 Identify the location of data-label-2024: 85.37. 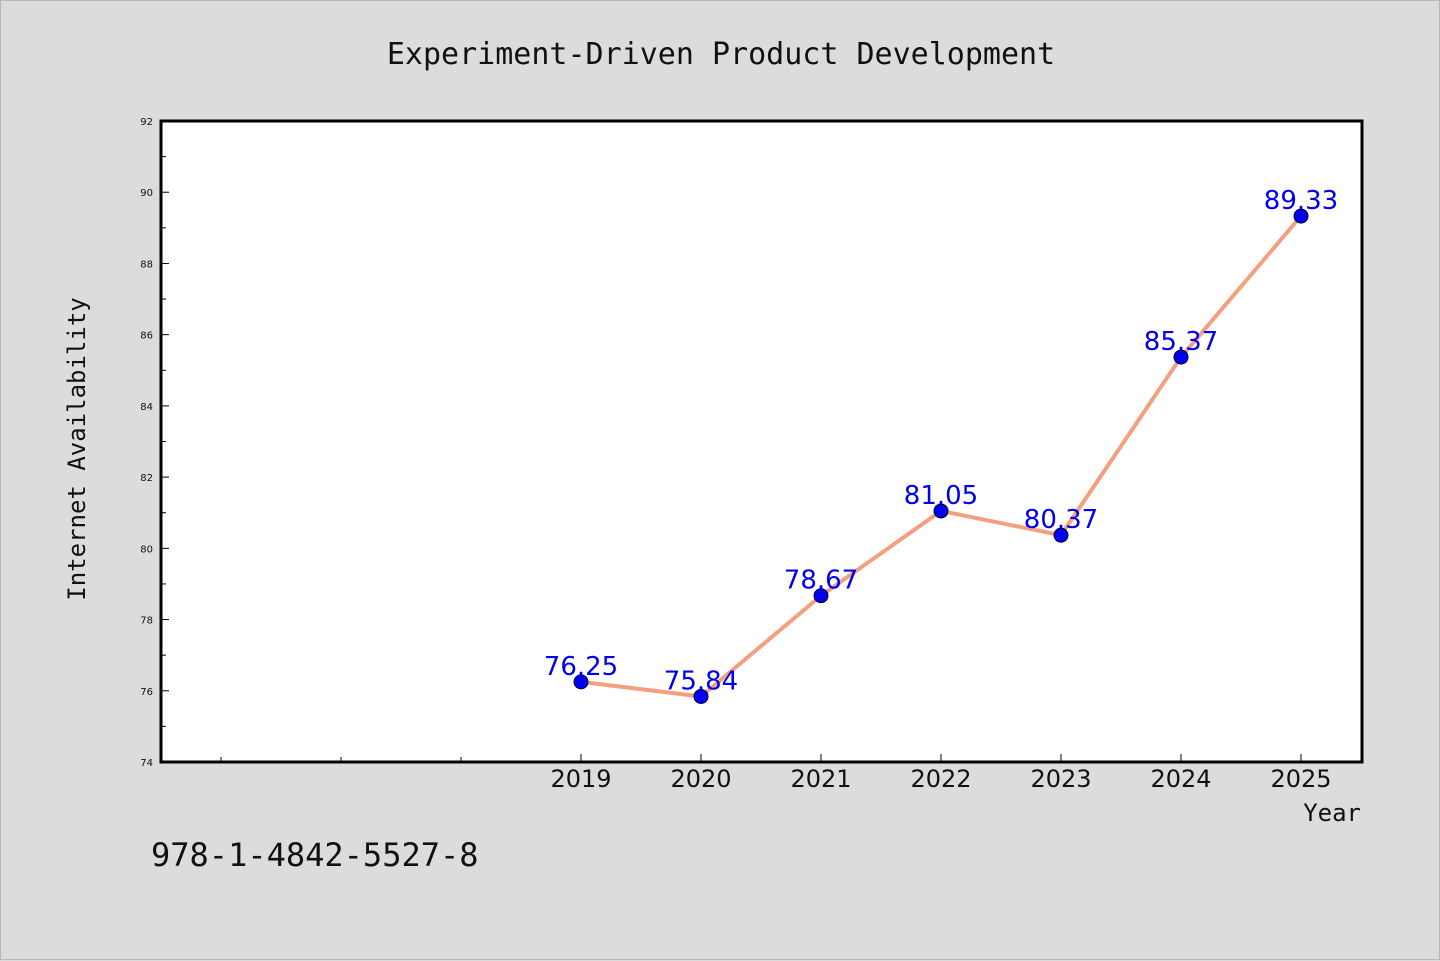
(1181, 342).